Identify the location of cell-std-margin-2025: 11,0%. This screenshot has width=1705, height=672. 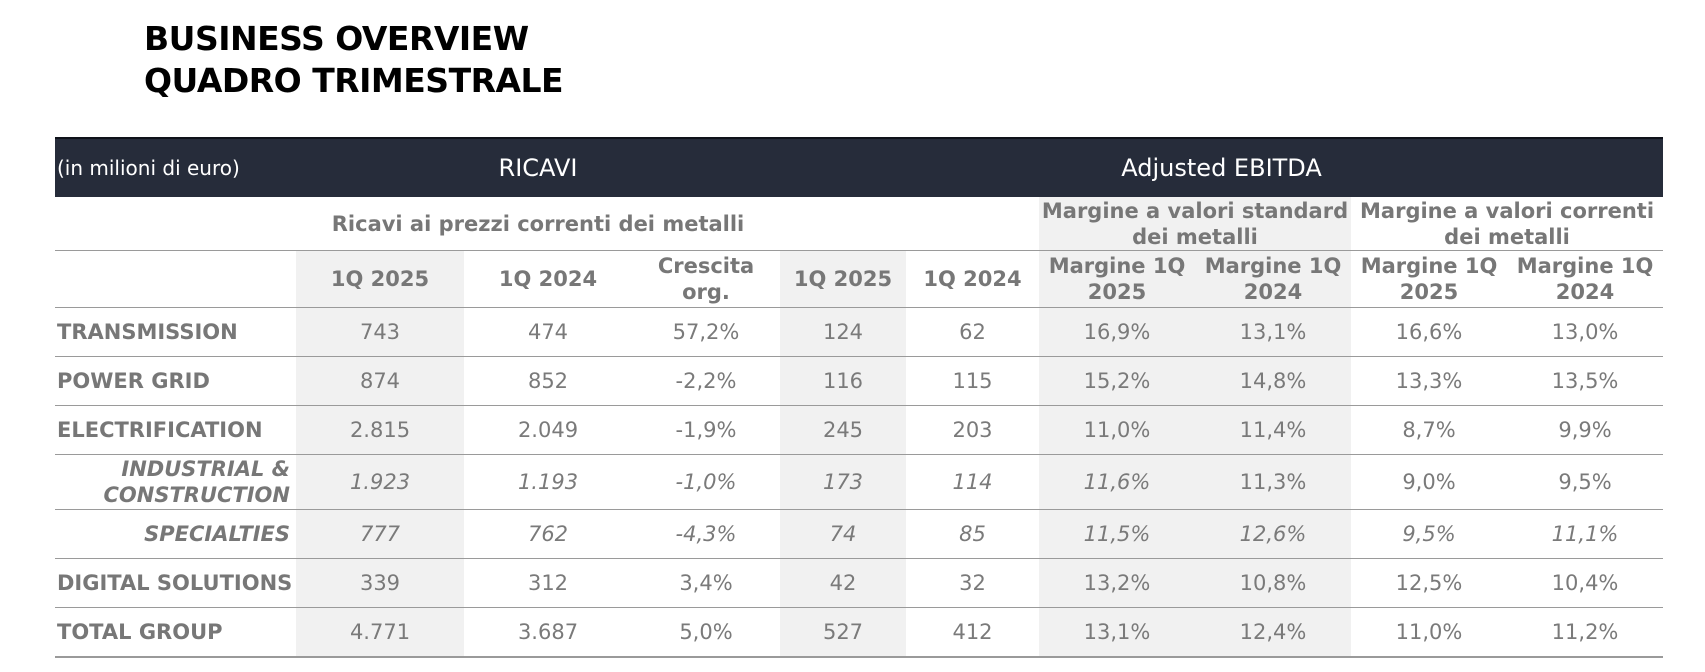
(1117, 430).